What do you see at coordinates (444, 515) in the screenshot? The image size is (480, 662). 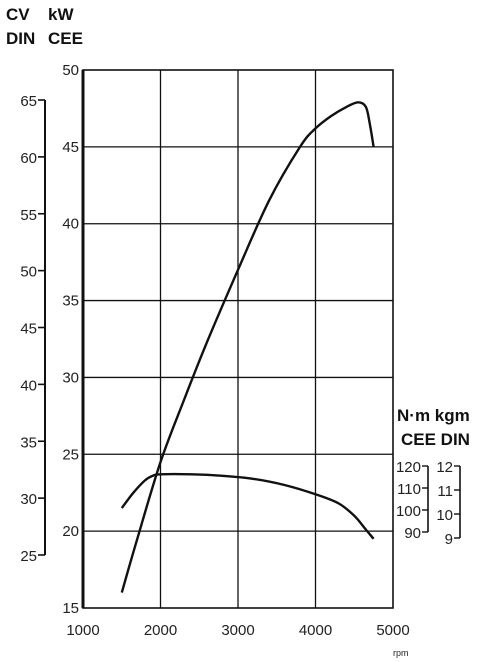 I see `kgm-tick-label: 10` at bounding box center [444, 515].